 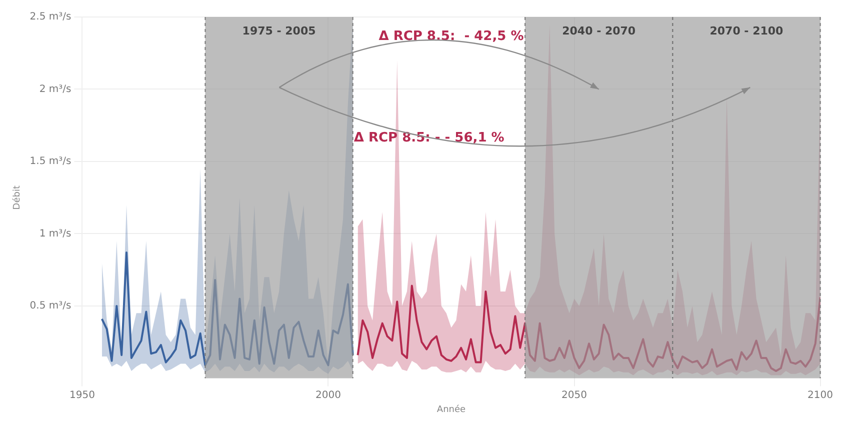 I want to click on x-tick-label: 1950, so click(x=82, y=395).